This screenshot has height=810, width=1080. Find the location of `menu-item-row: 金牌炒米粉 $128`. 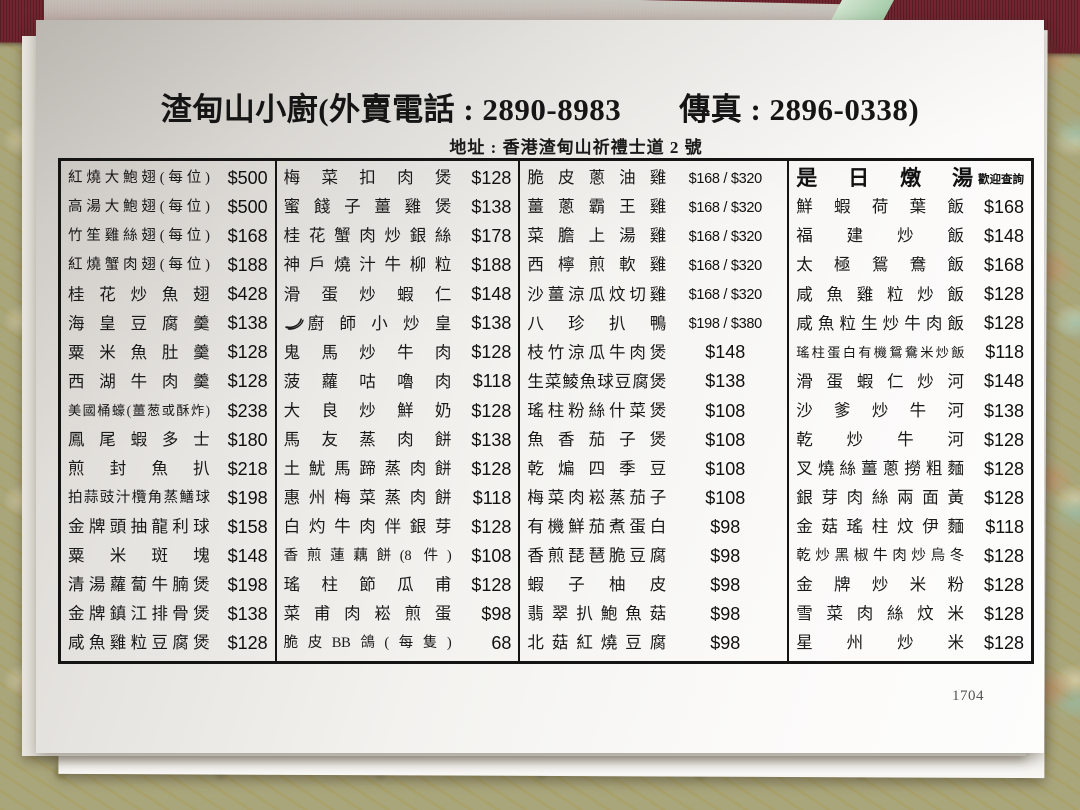

menu-item-row: 金牌炒米粉 $128 is located at coordinates (910, 585).